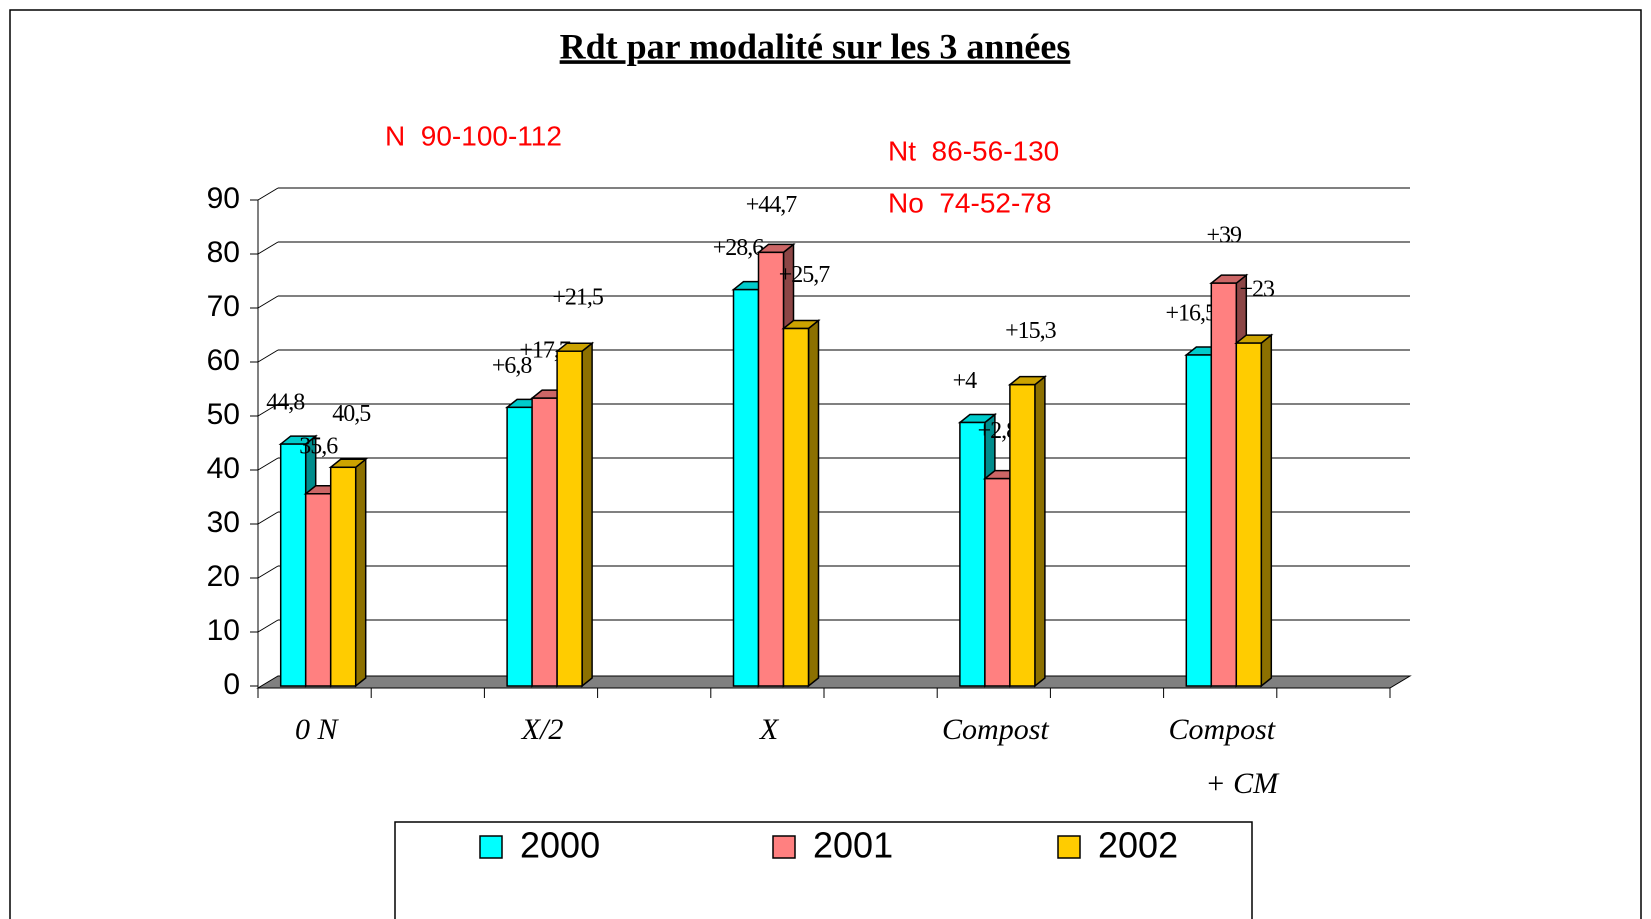 The height and width of the screenshot is (919, 1651). What do you see at coordinates (739, 248) in the screenshot?
I see `data-annotation: +28,6` at bounding box center [739, 248].